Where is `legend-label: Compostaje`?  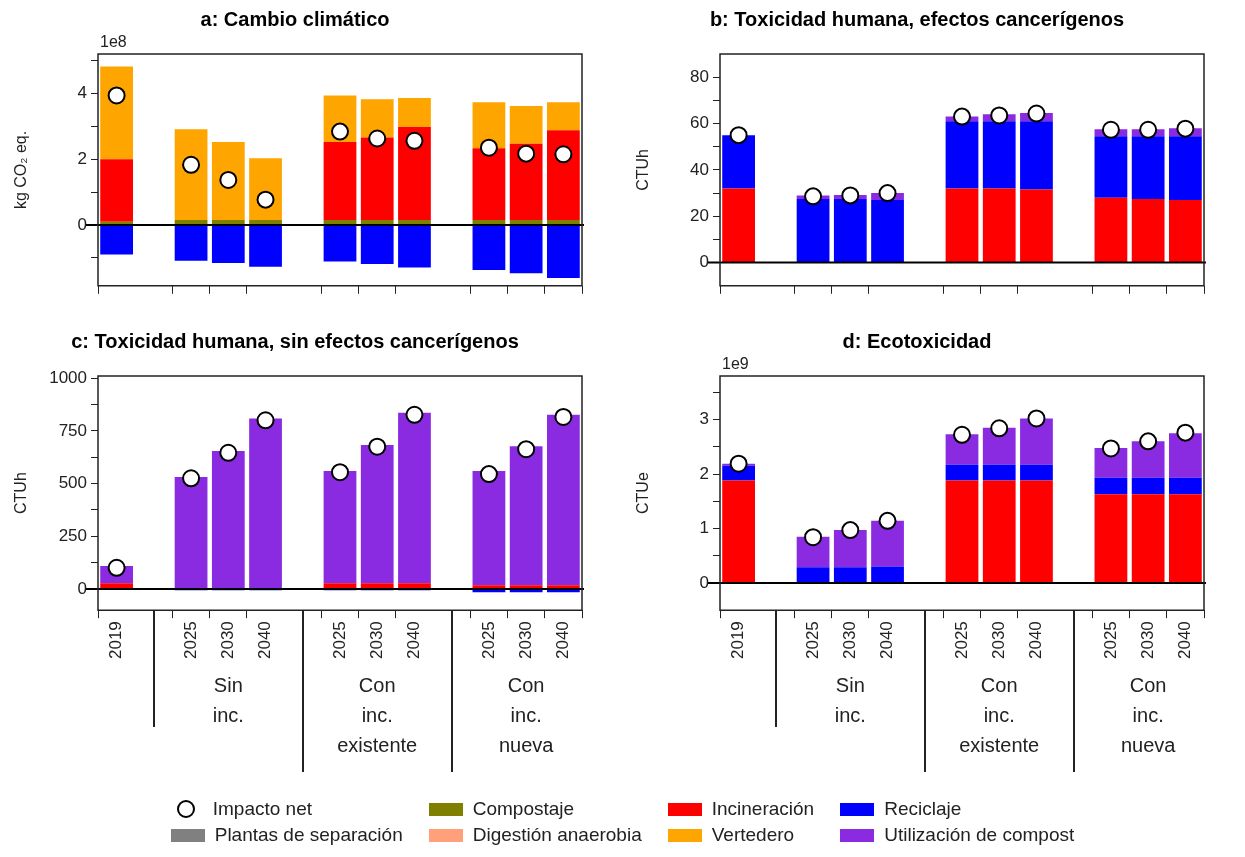 legend-label: Compostaje is located at coordinates (523, 809).